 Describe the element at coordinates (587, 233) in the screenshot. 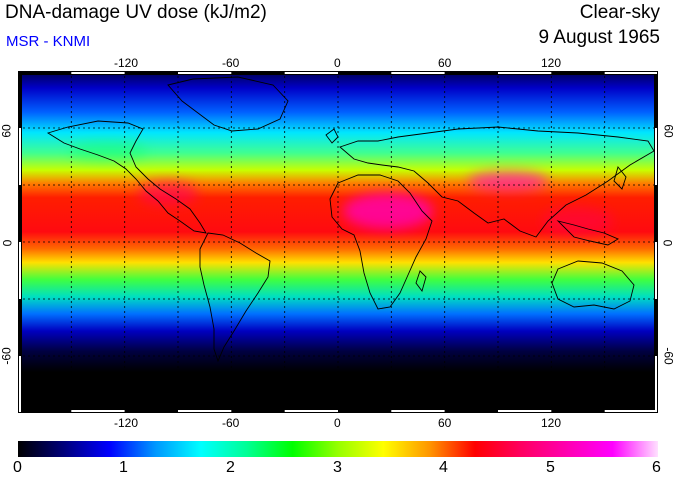

I see `indonesia-coast` at that location.